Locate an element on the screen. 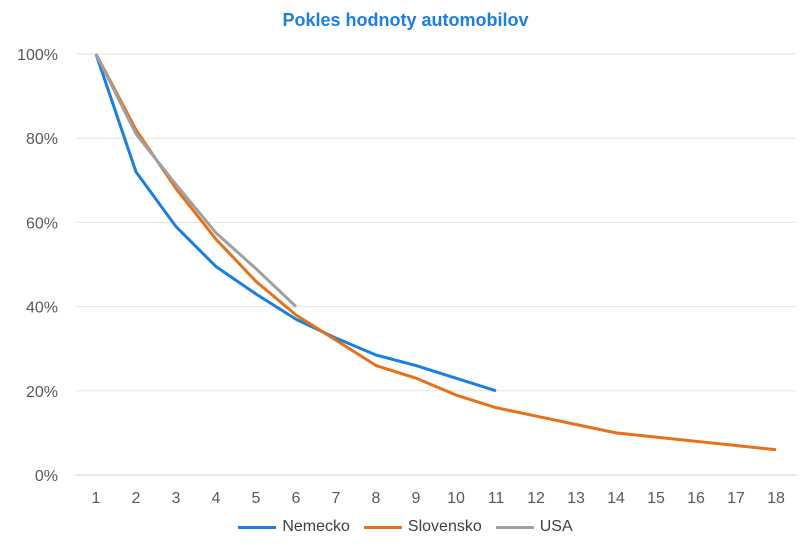  y-tick-label: 0% is located at coordinates (46, 476).